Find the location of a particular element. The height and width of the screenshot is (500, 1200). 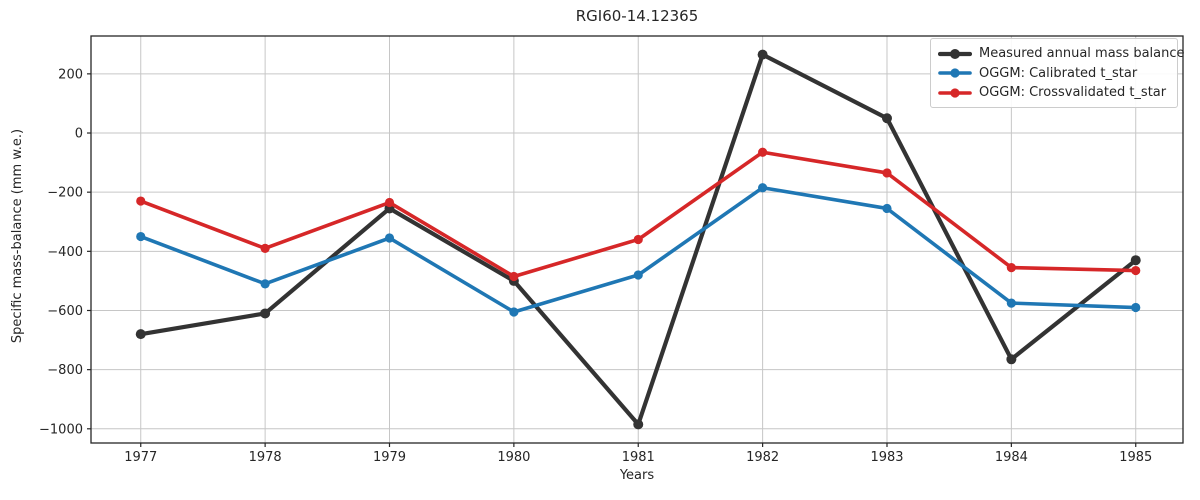

legend-item-measured: Measured annual mass balance is located at coordinates (1061, 53).